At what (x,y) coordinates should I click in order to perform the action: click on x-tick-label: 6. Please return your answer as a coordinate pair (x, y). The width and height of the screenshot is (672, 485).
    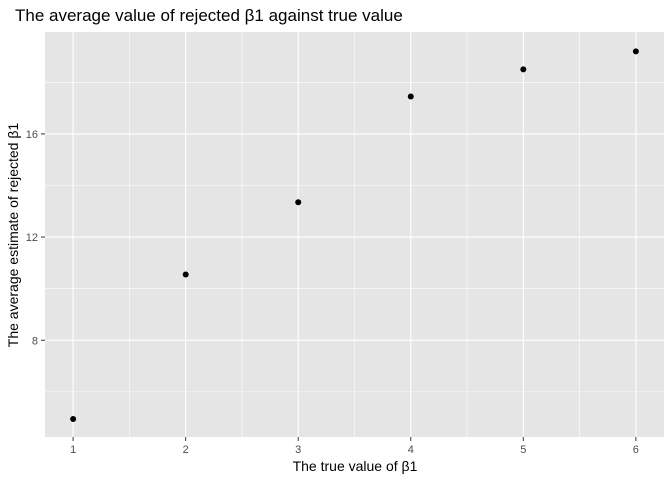
    Looking at the image, I should click on (636, 450).